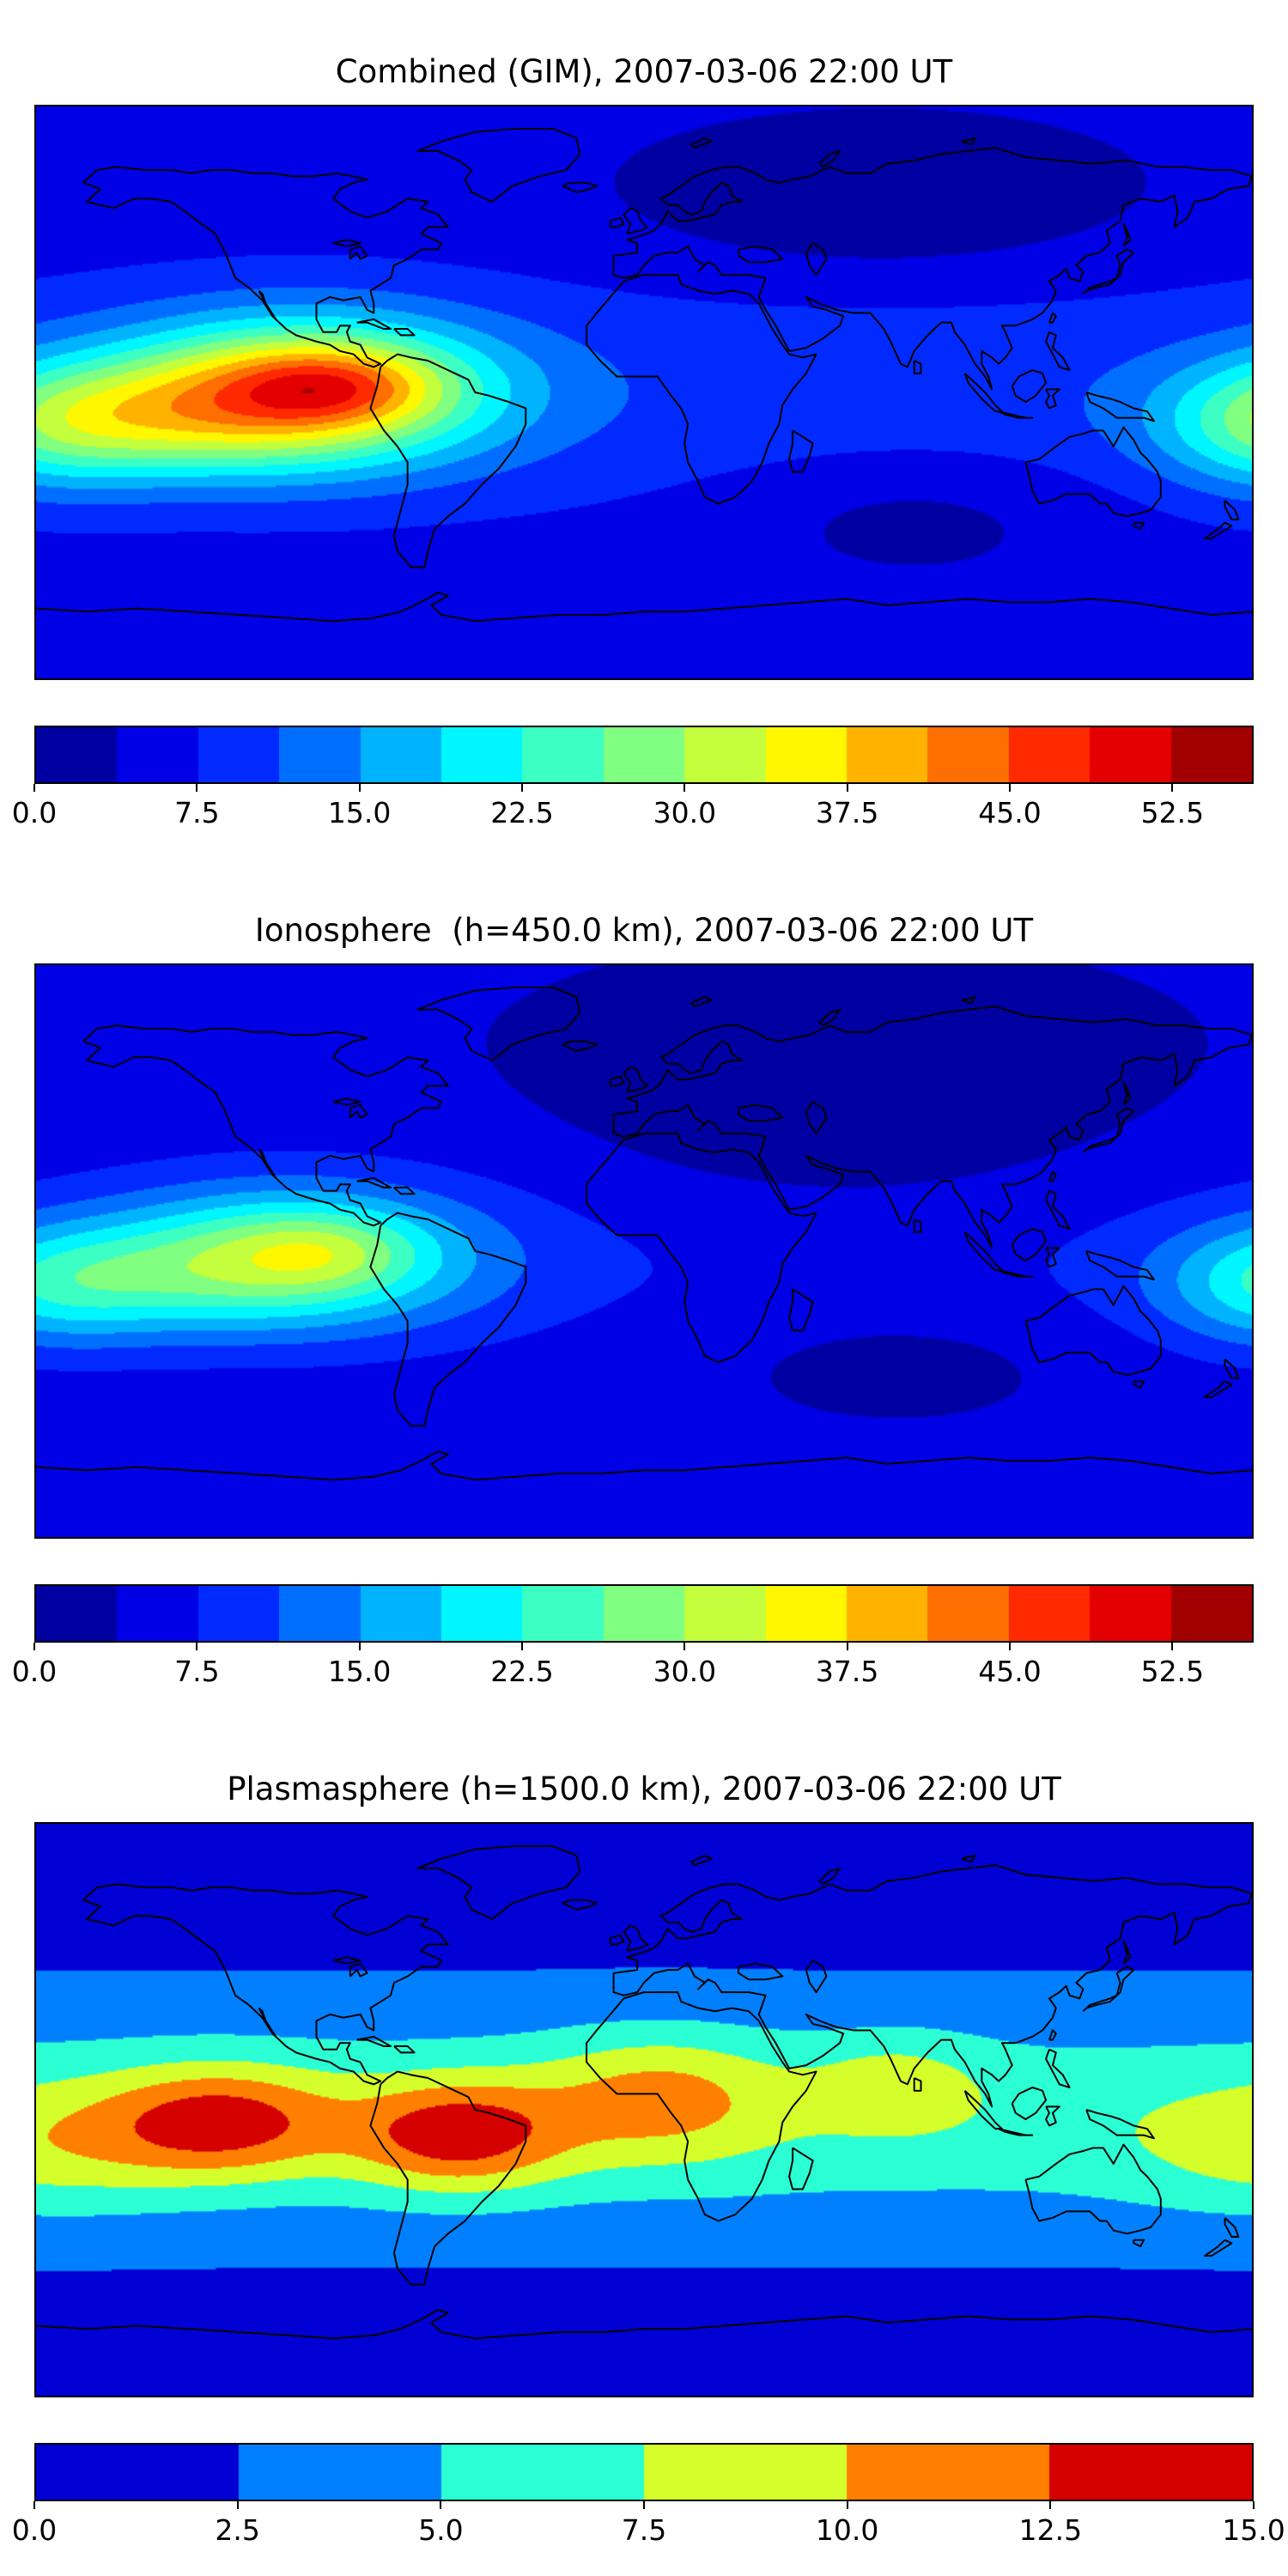  Describe the element at coordinates (238, 2530) in the screenshot. I see `colorbar-tick-label: 2.5` at that location.